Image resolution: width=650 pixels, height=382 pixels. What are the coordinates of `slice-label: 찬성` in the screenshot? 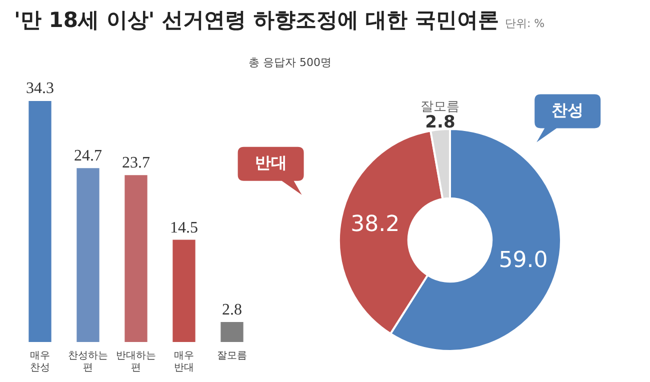 It's located at (568, 110).